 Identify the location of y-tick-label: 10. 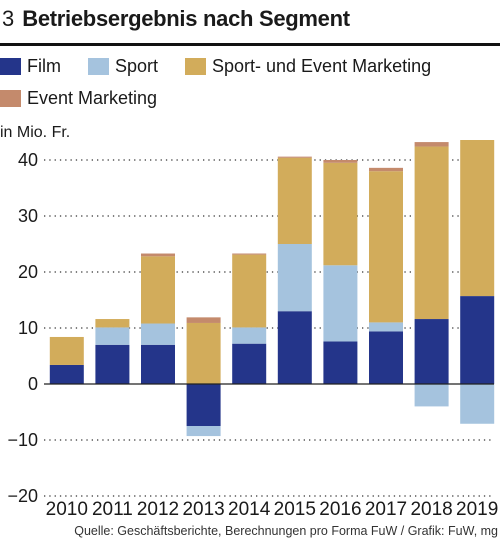
(28, 328).